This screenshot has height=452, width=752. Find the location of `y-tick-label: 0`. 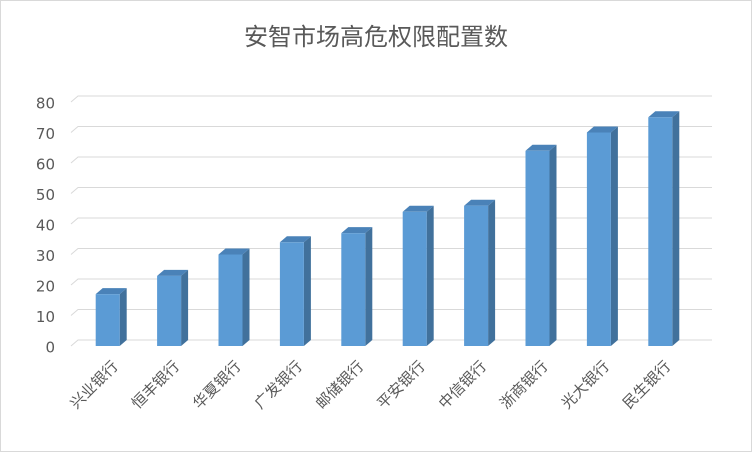

y-tick-label: 0 is located at coordinates (50, 348).